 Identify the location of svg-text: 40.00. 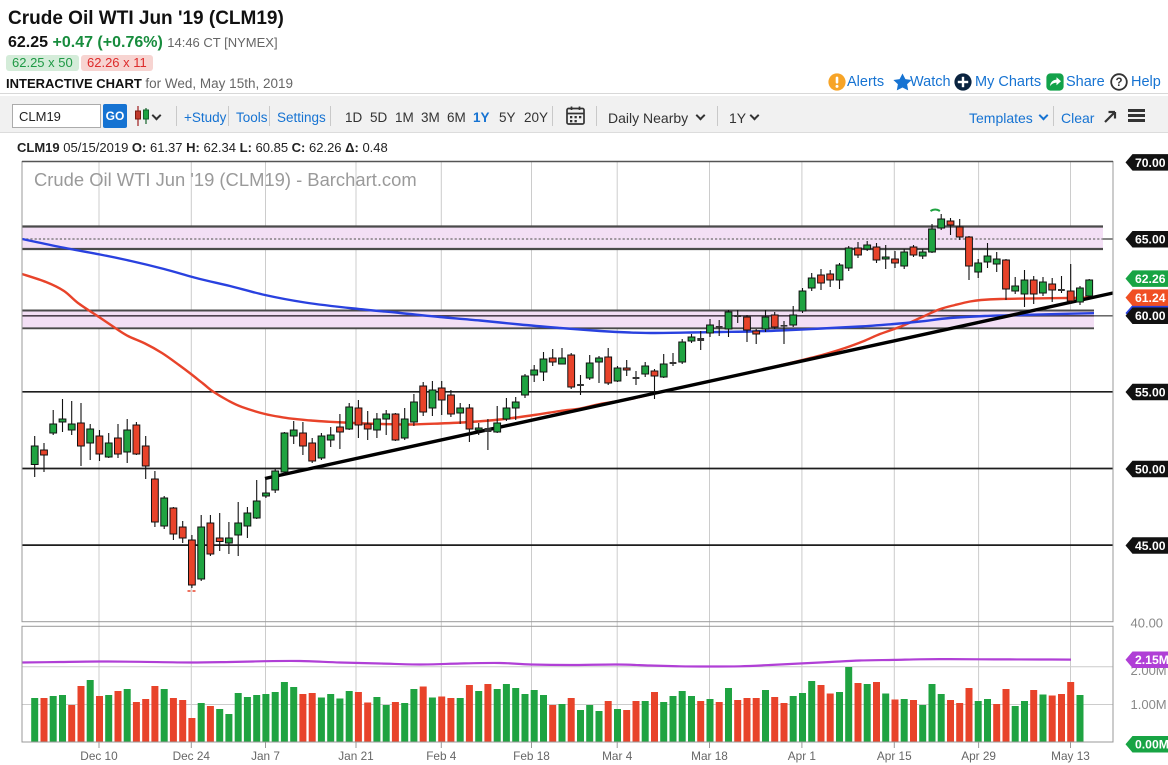
(1147, 622).